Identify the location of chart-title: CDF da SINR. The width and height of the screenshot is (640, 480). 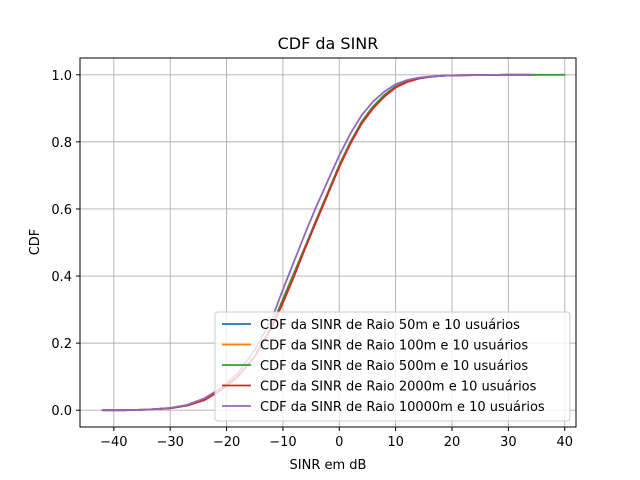
(328, 43).